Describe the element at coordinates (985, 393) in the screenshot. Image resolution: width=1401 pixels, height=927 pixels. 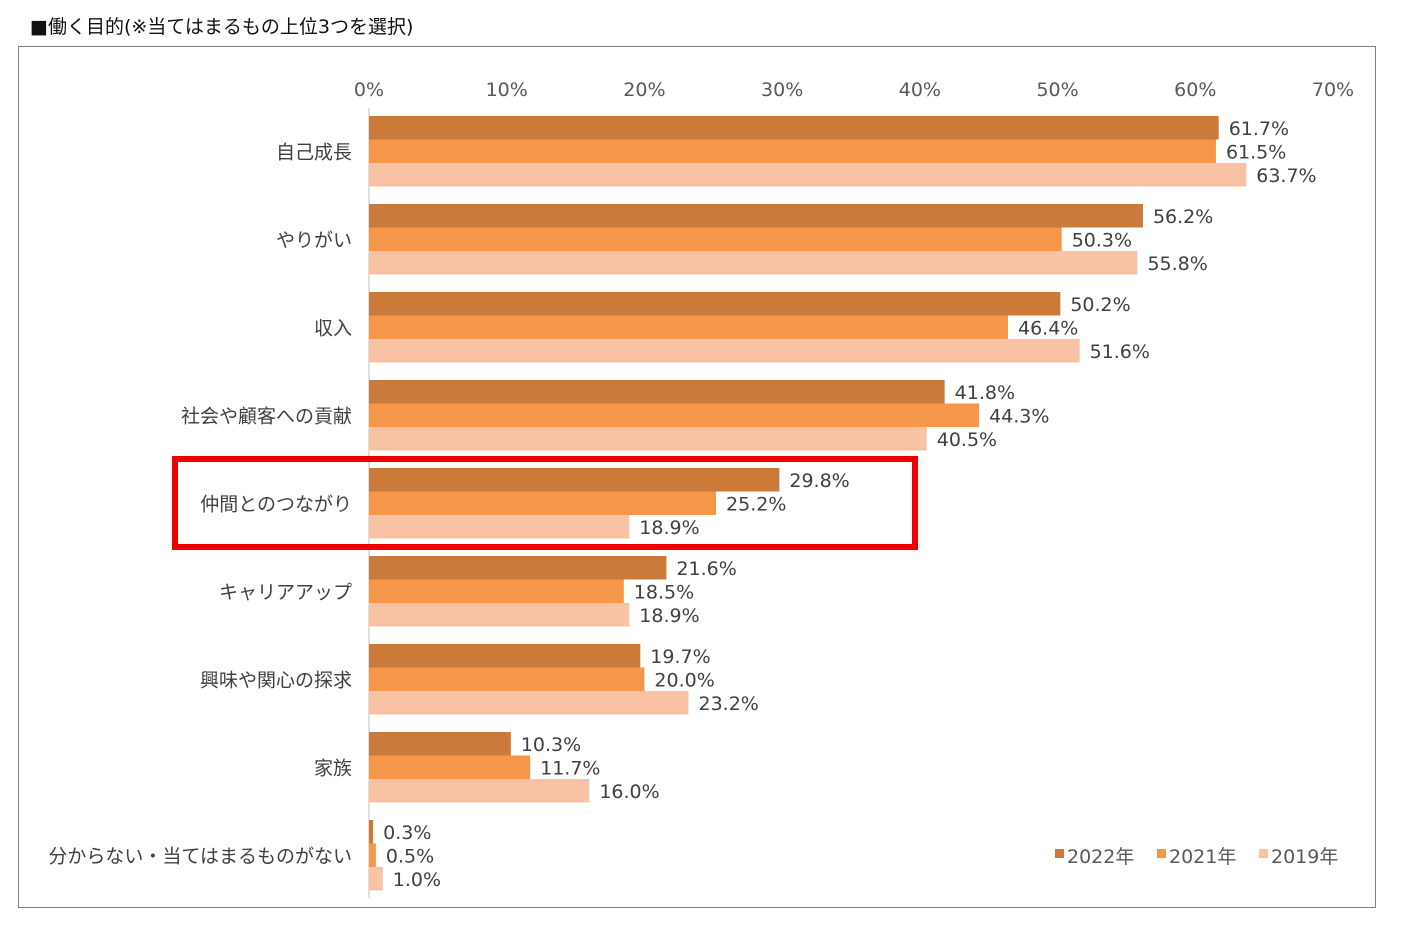
I see `data-label: 41.8%` at that location.